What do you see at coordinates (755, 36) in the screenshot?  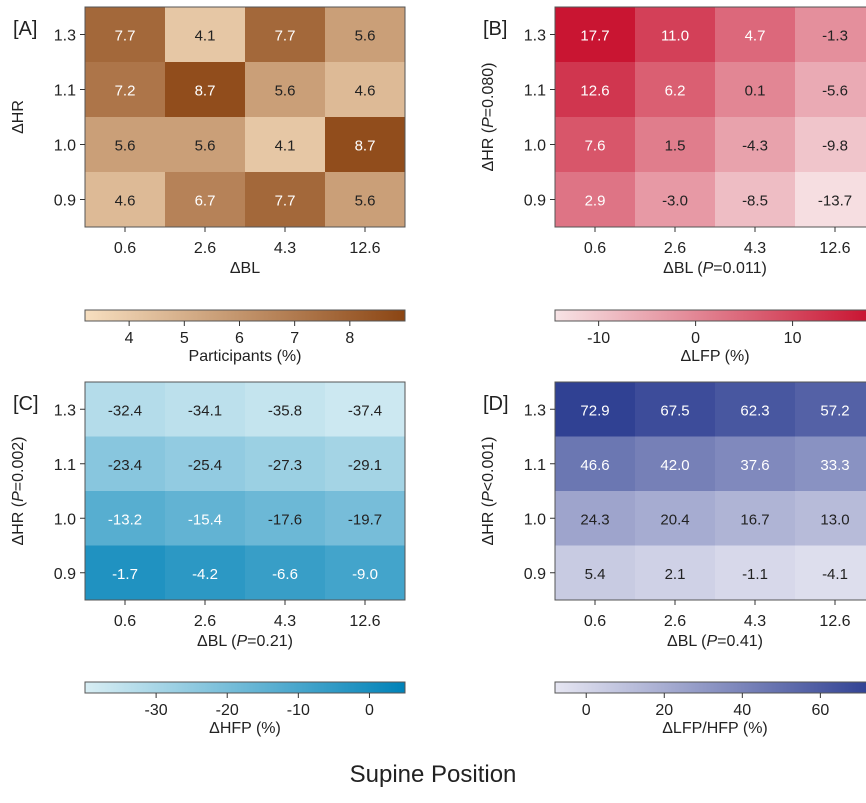 I see `cell-value-label: 4.7` at bounding box center [755, 36].